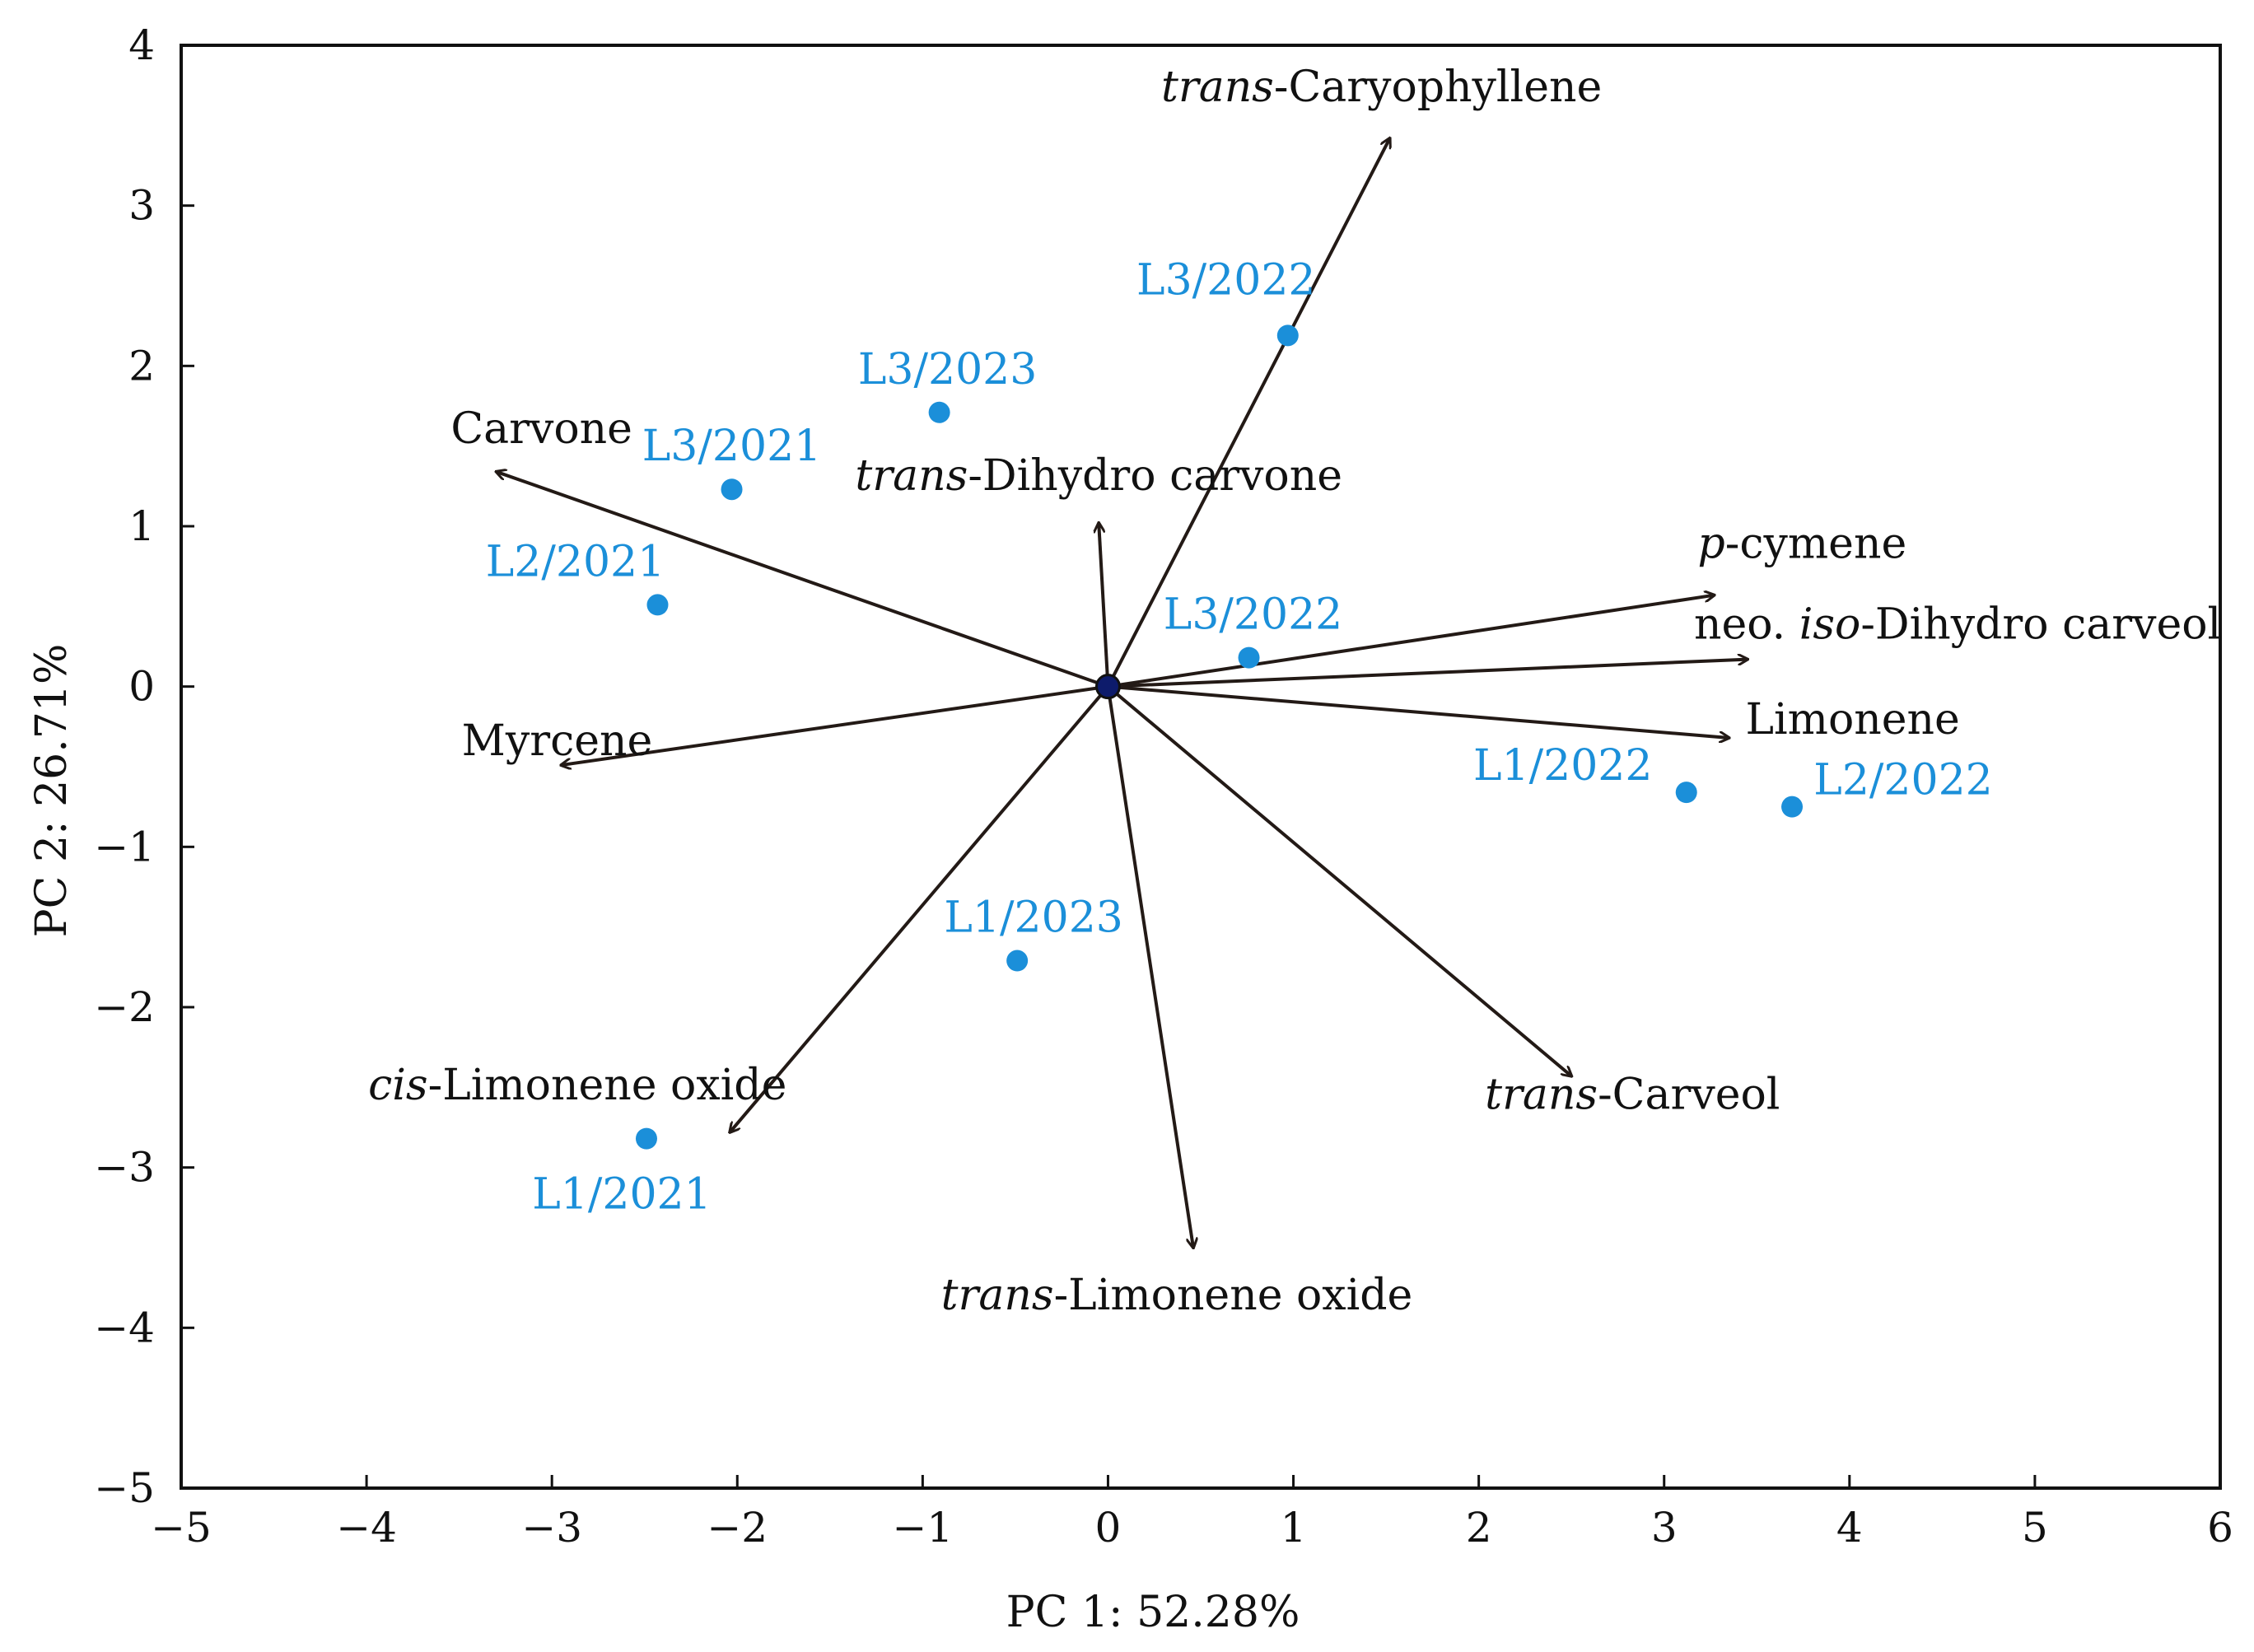 This screenshot has height=1652, width=2254. I want to click on score-point-label: L2/2022, so click(1902, 780).